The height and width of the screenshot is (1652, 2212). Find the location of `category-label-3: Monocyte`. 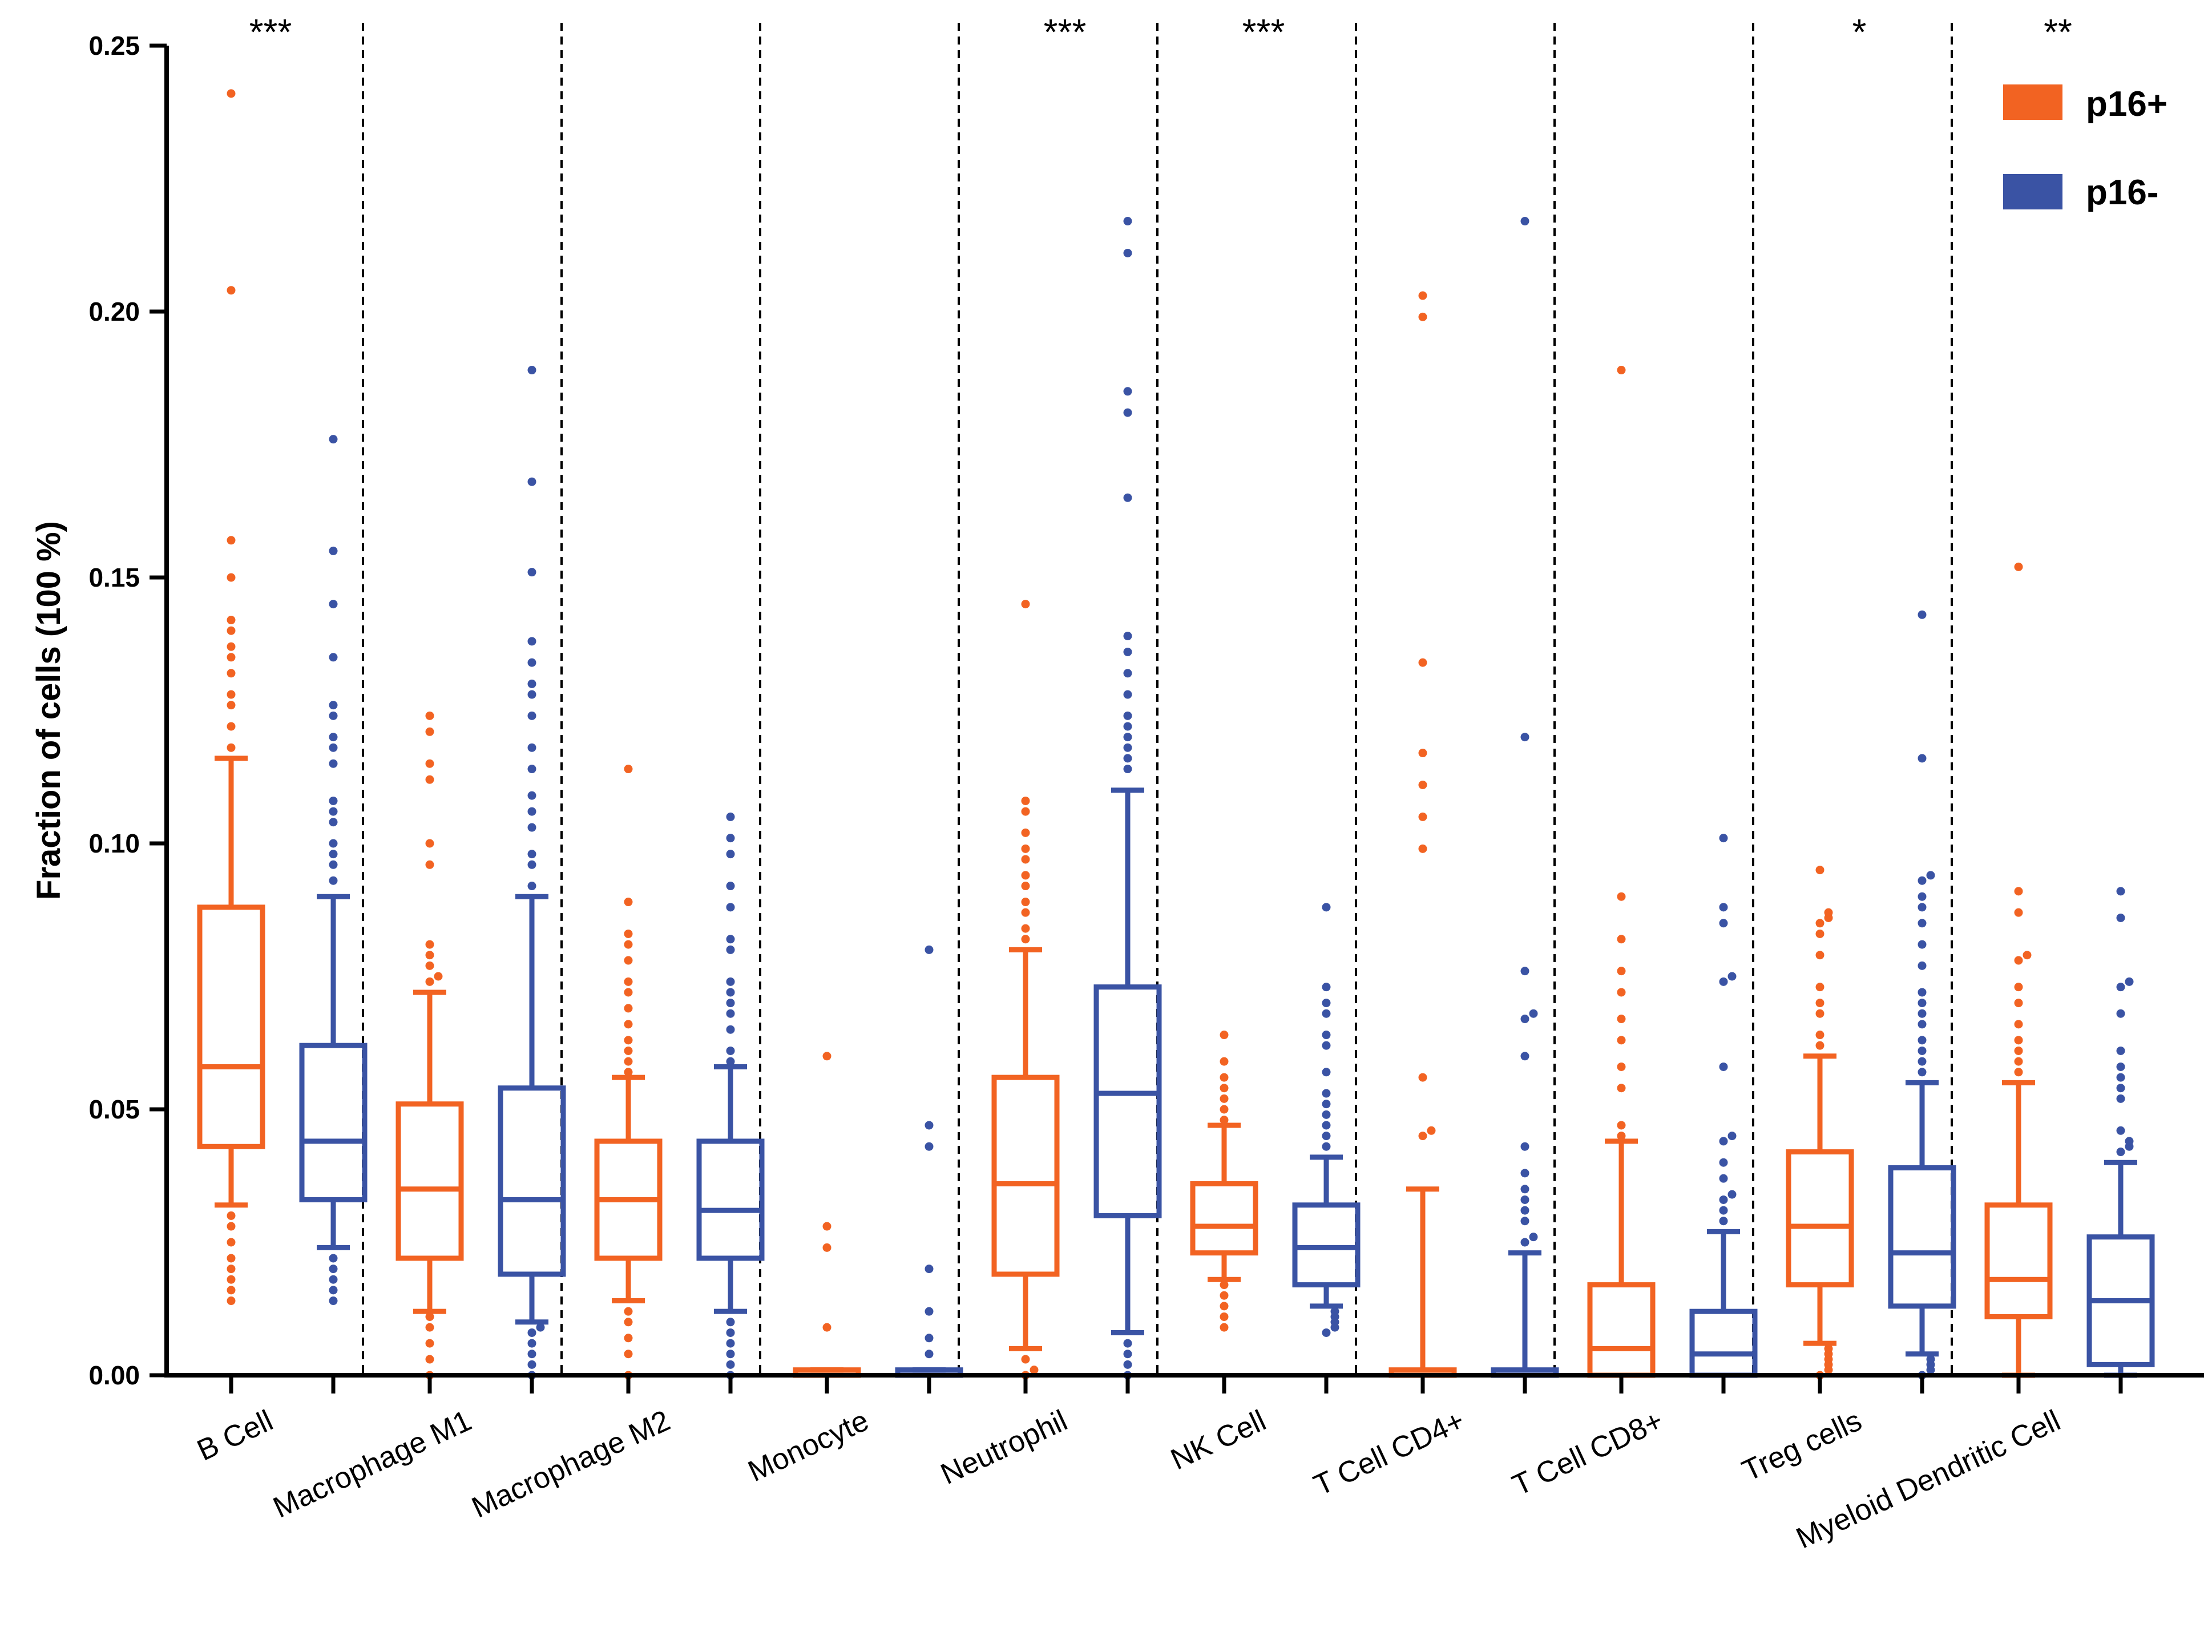

category-label-3: Monocyte is located at coordinates (808, 1446).